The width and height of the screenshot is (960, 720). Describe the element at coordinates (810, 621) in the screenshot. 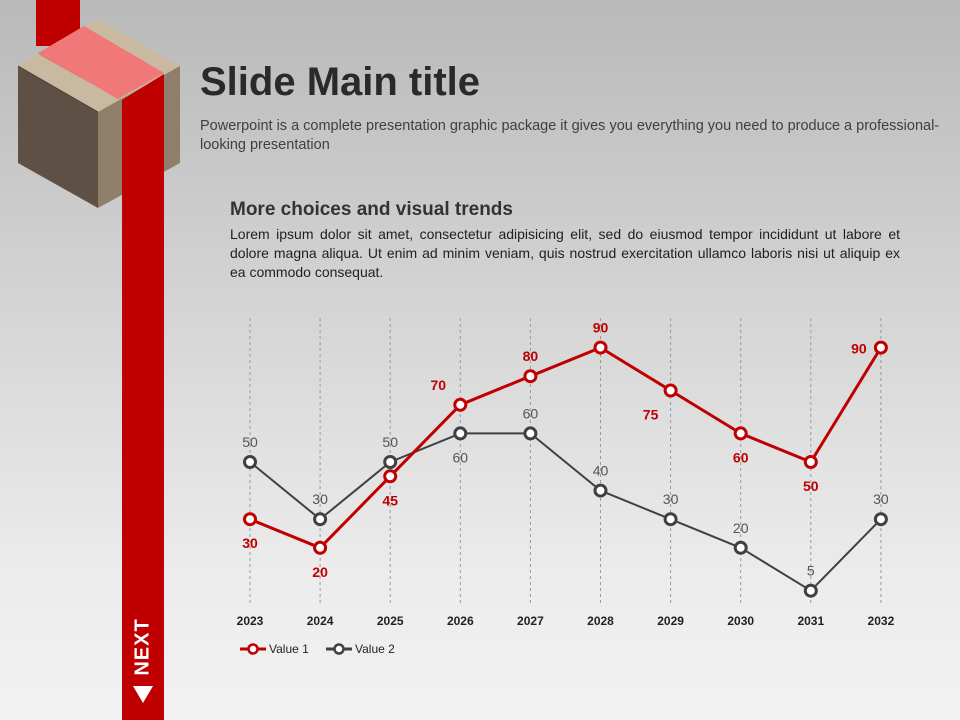

I see `x-tick-label: 2031` at that location.